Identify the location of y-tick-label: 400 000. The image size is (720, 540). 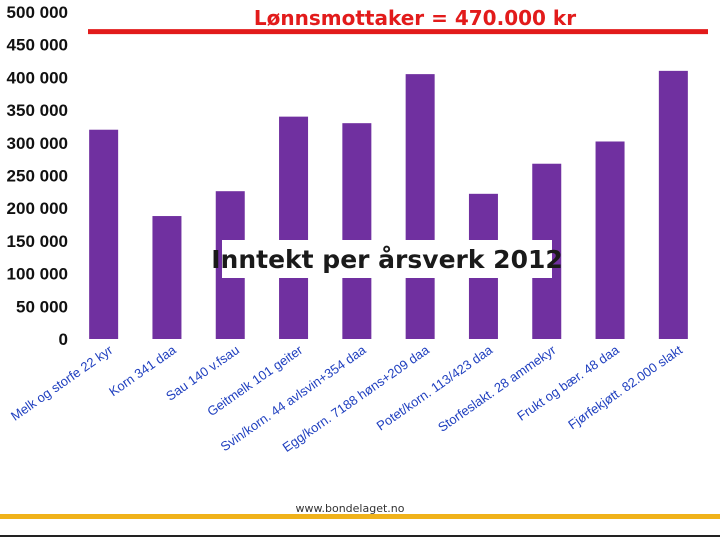
(37, 77).